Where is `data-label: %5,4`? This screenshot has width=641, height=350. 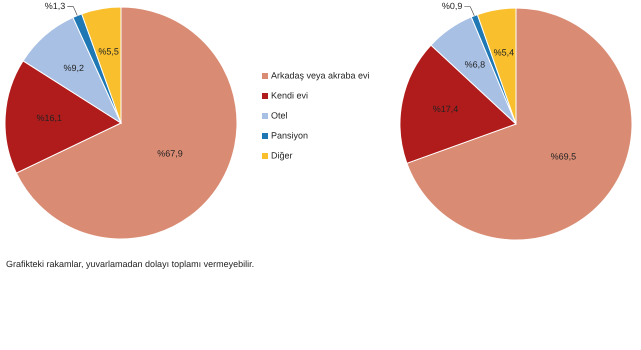
data-label: %5,4 is located at coordinates (504, 52).